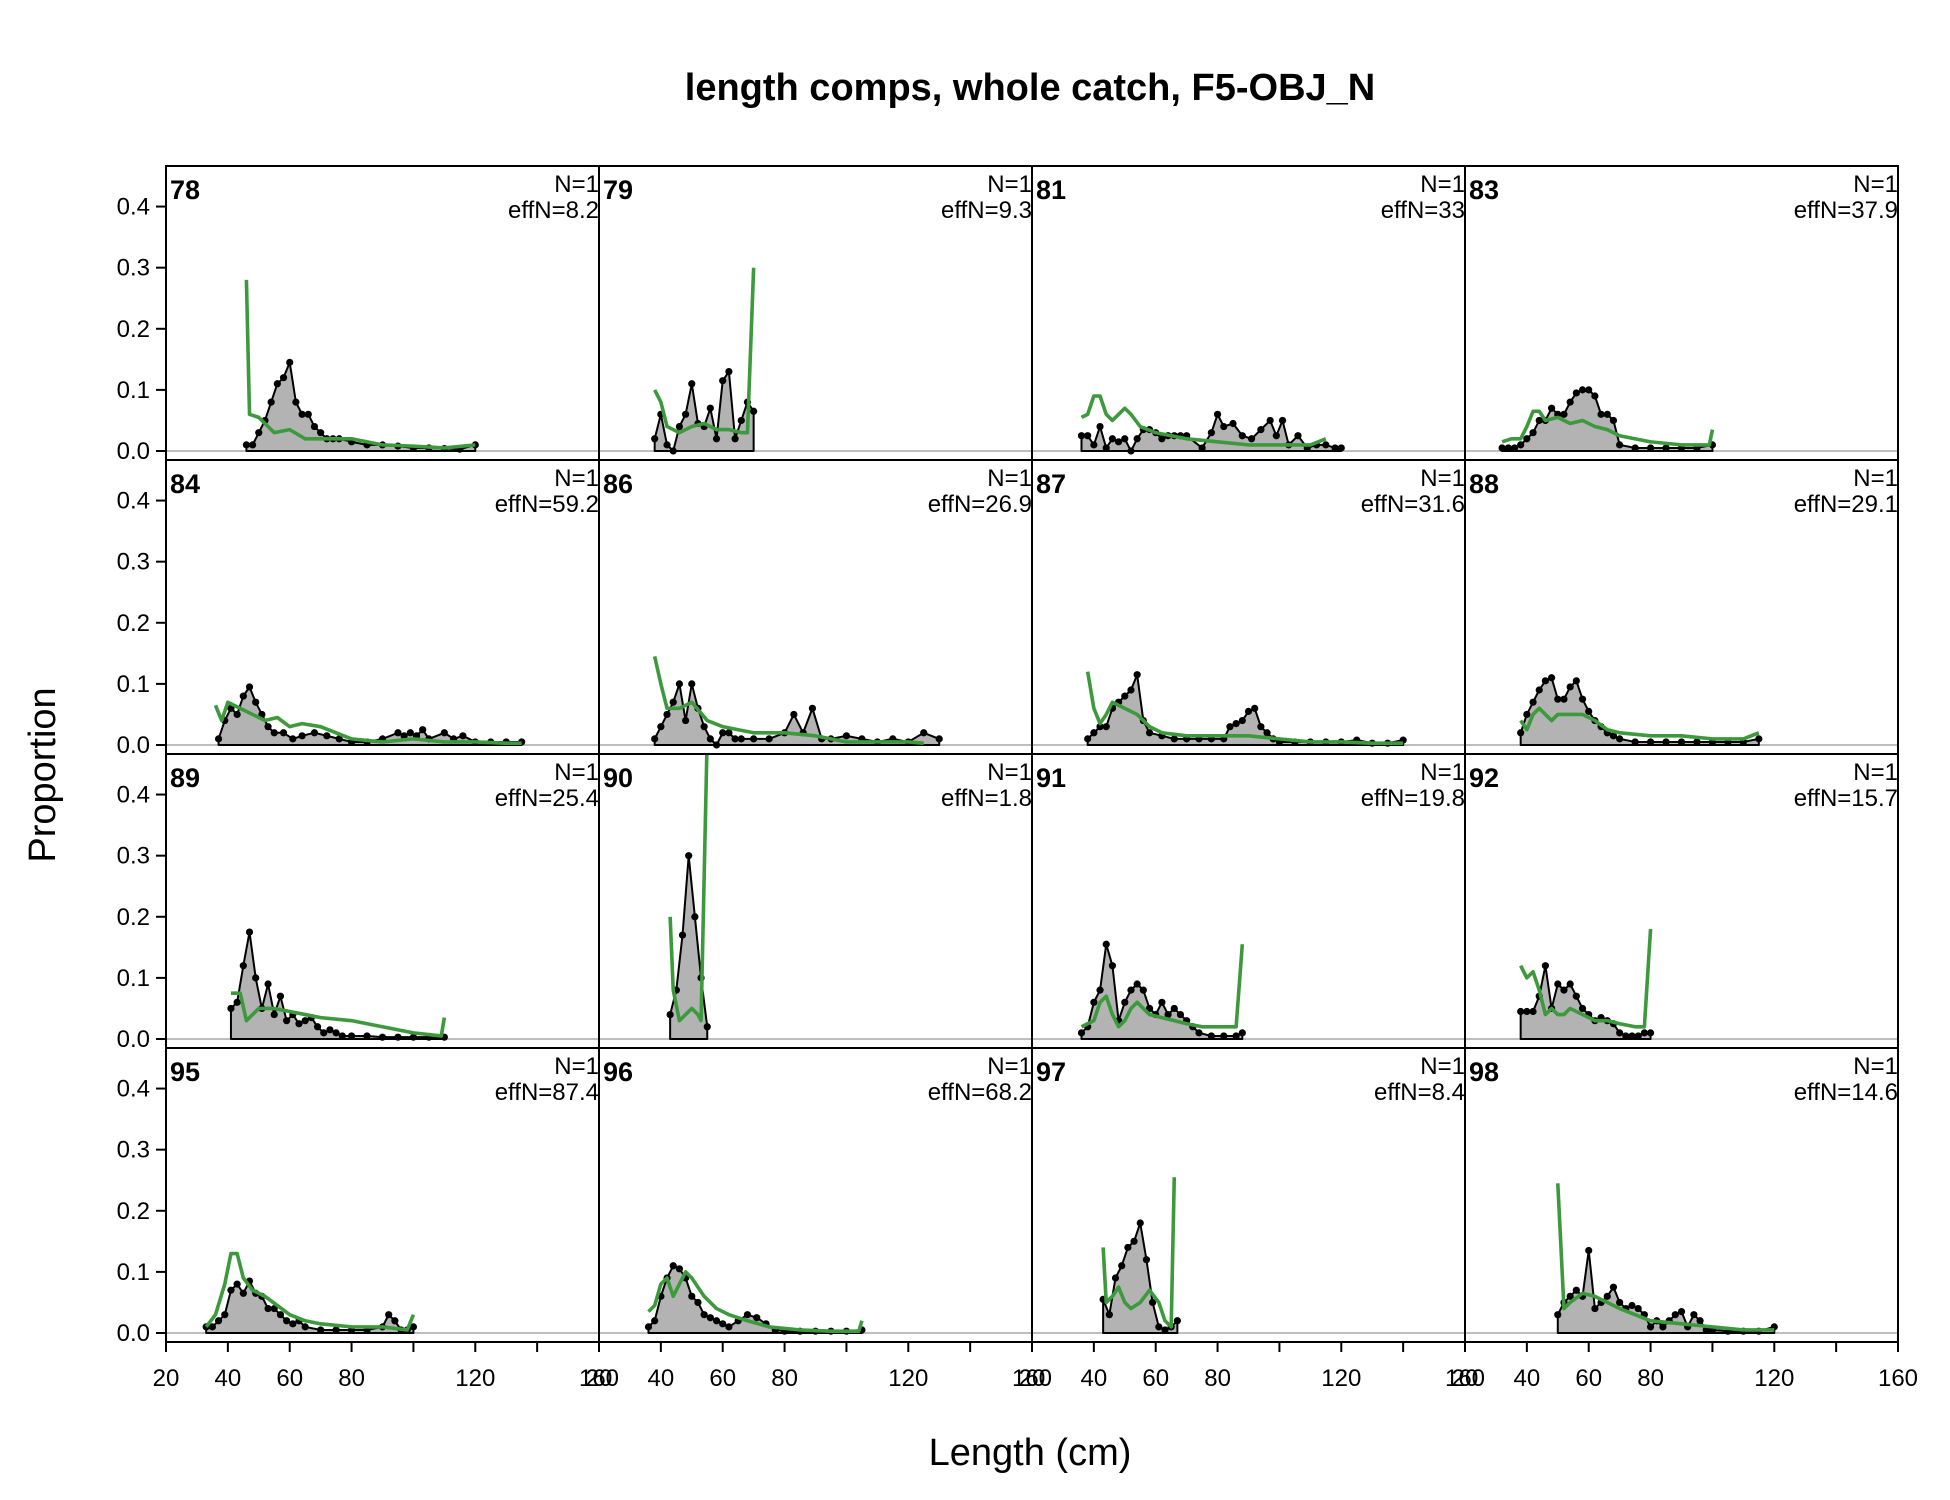  I want to click on chart-title: length comps, whole catch, F5-OBJ_N, so click(1030, 88).